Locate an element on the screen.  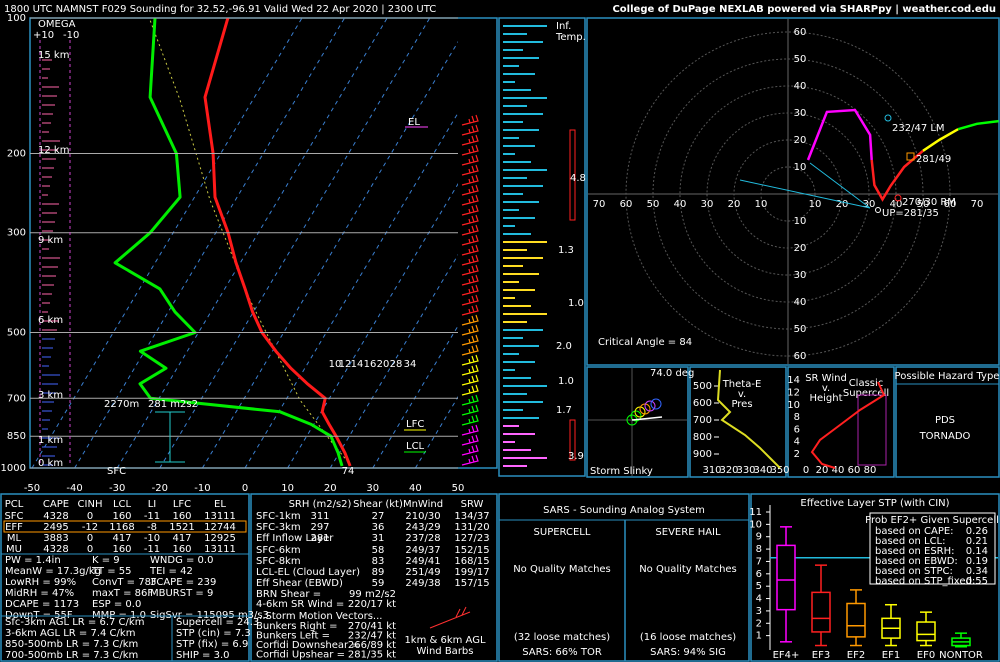
critical-angle-line is located at coordinates (840, 185).